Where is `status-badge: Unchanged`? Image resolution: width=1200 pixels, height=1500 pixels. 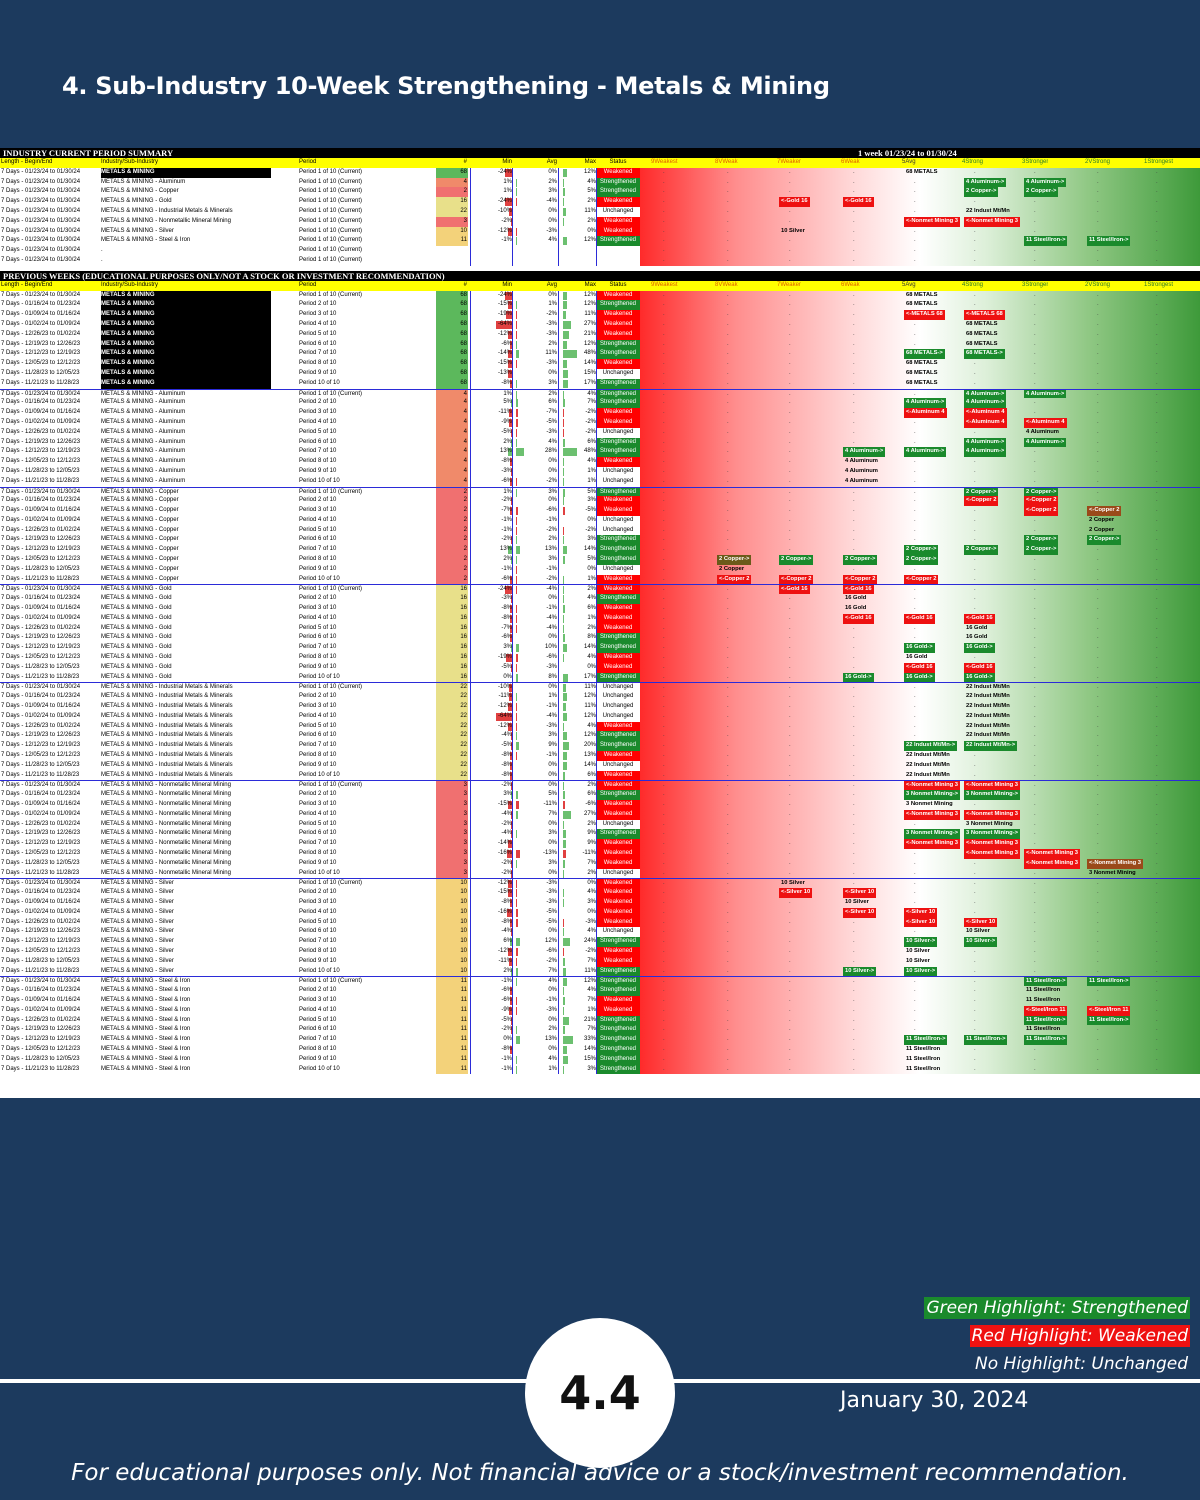
status-badge: Unchanged is located at coordinates (618, 481).